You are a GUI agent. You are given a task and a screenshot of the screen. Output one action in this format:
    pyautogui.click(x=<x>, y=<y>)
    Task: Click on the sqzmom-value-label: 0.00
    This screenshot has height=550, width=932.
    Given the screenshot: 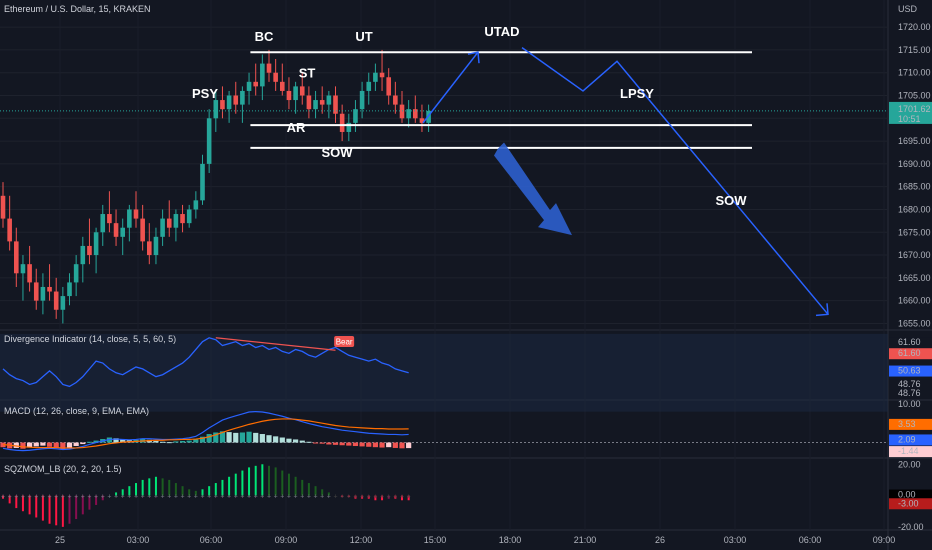 What is the action you would take?
    pyautogui.click(x=907, y=495)
    